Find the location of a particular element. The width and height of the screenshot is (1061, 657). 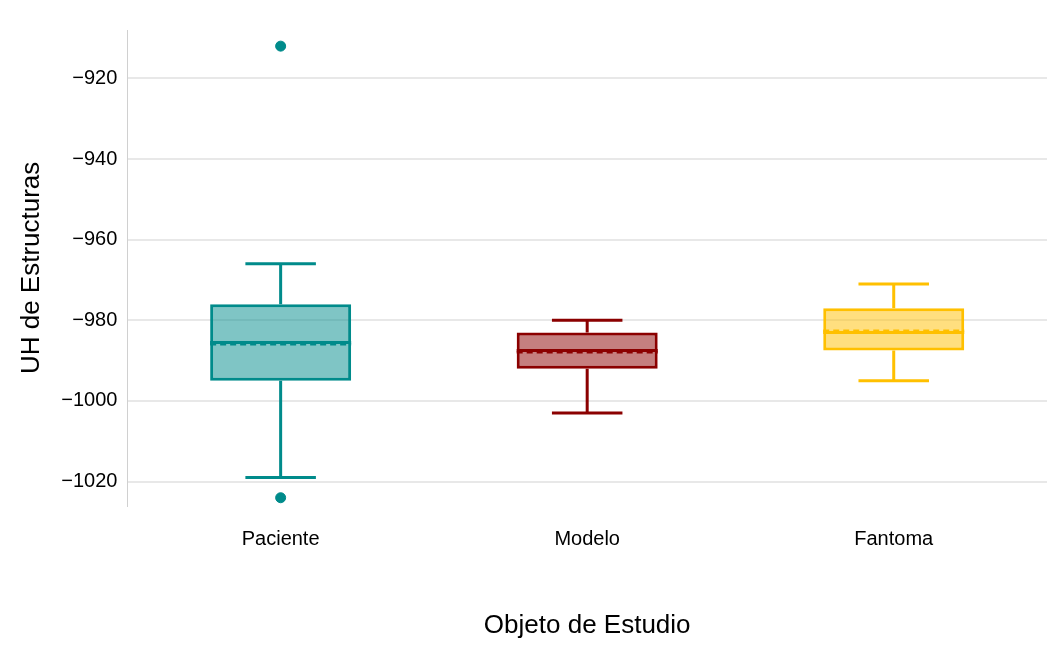

y-tick-label: −980 is located at coordinates (95, 318).